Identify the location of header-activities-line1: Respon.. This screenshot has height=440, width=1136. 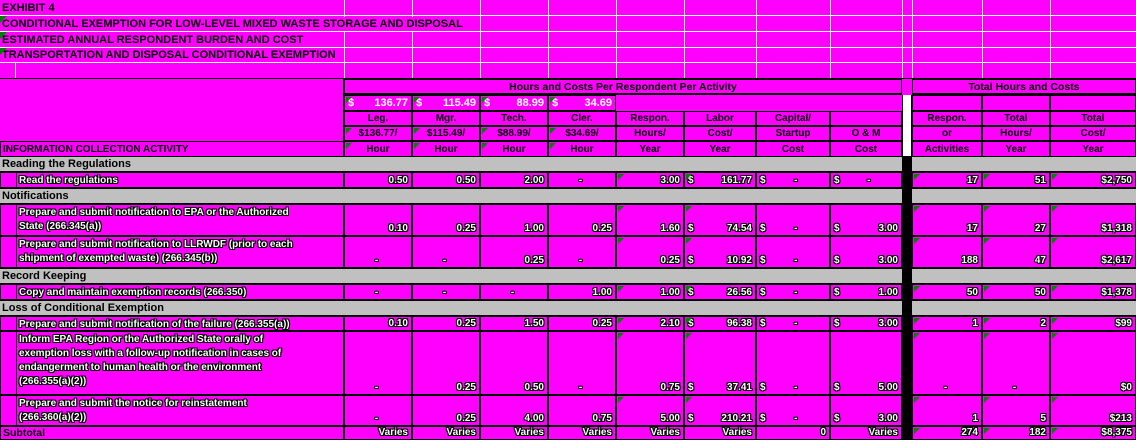
(947, 118).